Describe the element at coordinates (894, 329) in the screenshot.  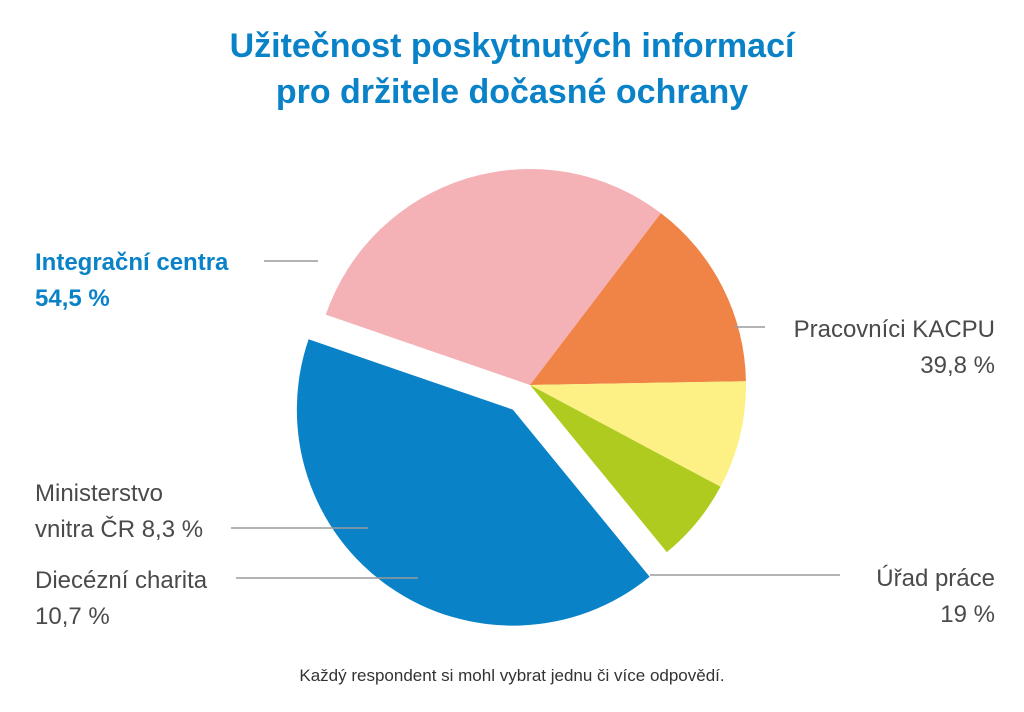
I see `label-pracovnici-kacpu-name: Pracovníci KACPU` at that location.